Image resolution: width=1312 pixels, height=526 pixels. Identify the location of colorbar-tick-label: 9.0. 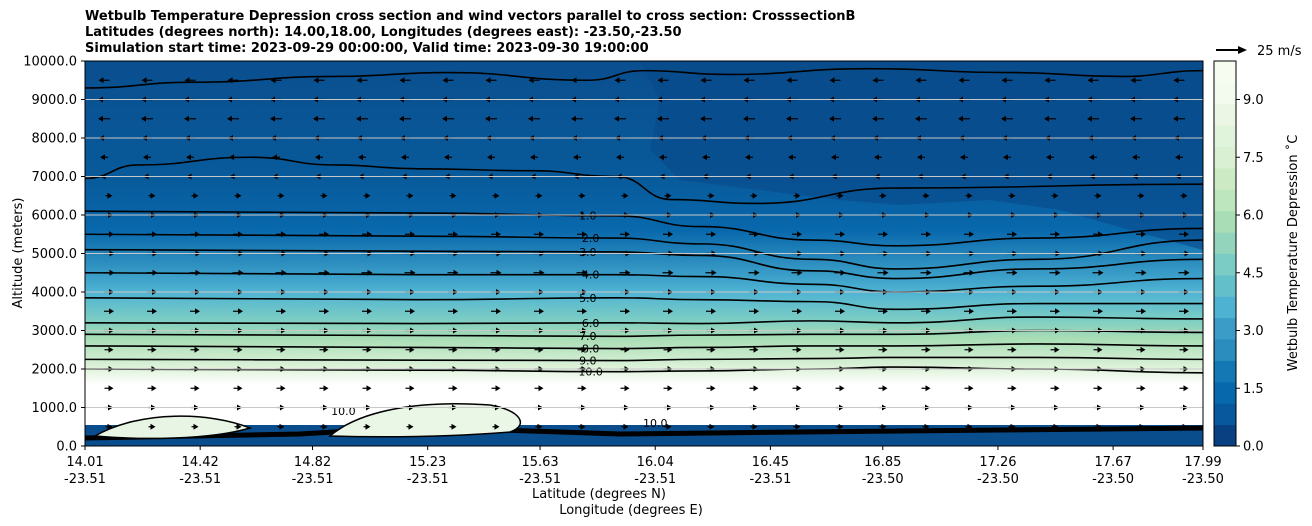
(1253, 100).